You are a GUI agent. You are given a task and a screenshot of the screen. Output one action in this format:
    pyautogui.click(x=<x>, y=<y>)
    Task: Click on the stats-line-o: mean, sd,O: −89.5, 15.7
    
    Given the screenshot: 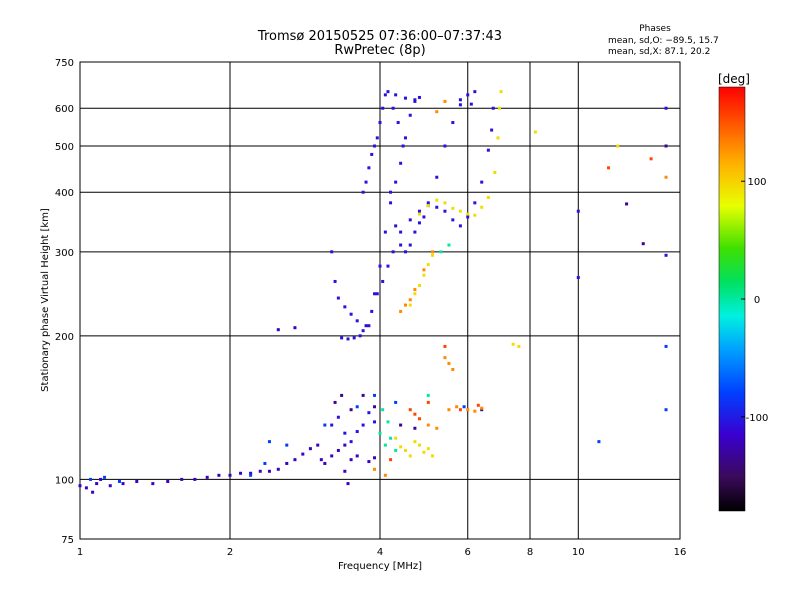 What is the action you would take?
    pyautogui.click(x=663, y=41)
    